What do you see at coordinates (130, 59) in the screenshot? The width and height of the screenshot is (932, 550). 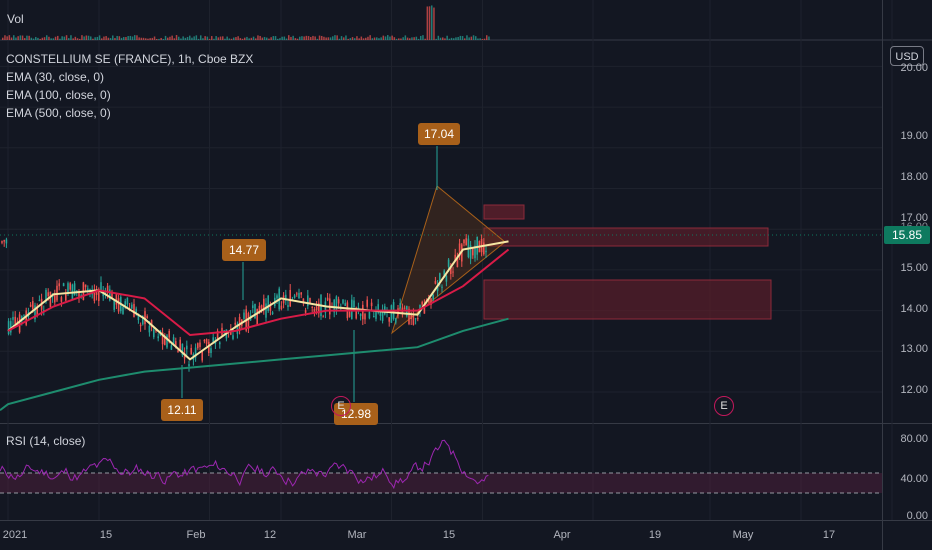 I see `symbol-title: CONSTELLIUM SE (FRANCE), 1h, Cboe BZX` at bounding box center [130, 59].